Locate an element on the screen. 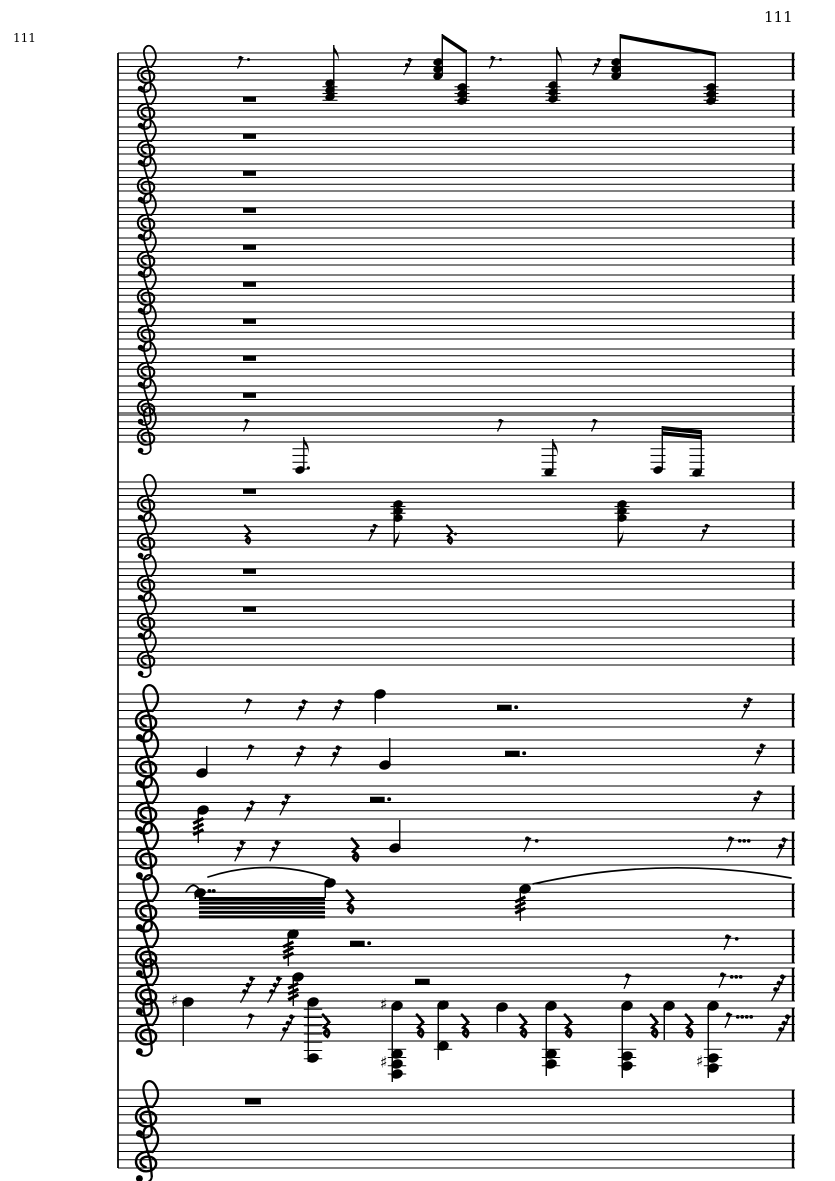 The image size is (835, 1181). staff-23: ♯ is located at coordinates (456, 1010).